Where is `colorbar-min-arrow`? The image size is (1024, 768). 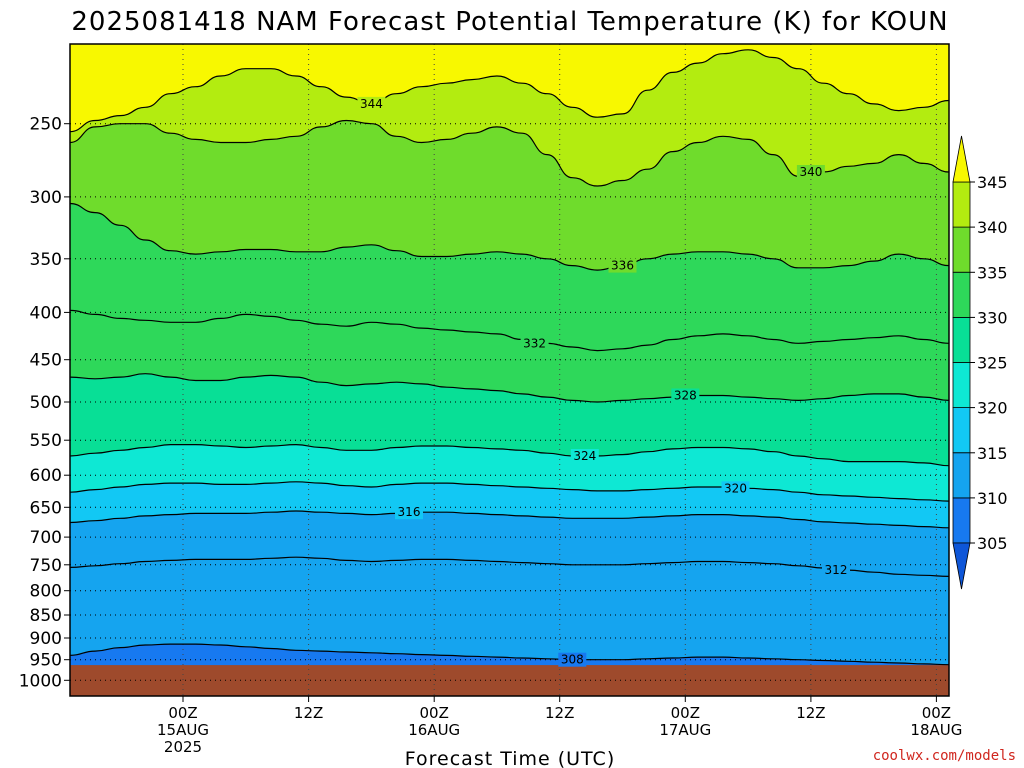
colorbar-min-arrow is located at coordinates (961, 566).